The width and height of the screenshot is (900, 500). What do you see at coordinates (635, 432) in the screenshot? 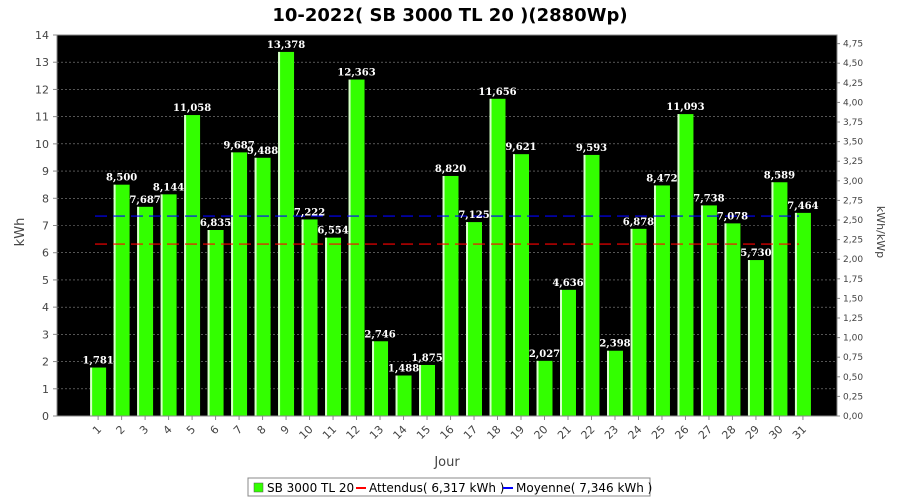
I see `x-tick-label: 24` at bounding box center [635, 432].